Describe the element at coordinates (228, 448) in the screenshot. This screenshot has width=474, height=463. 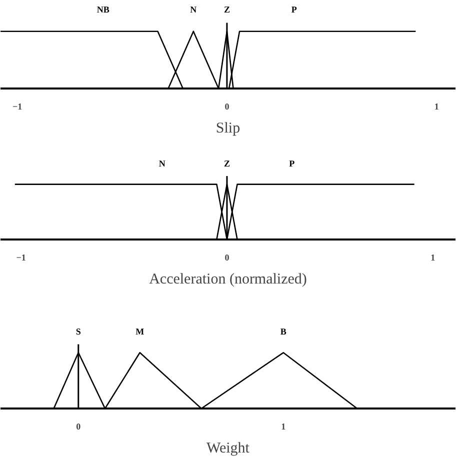
I see `x-axis-title: Weight` at that location.